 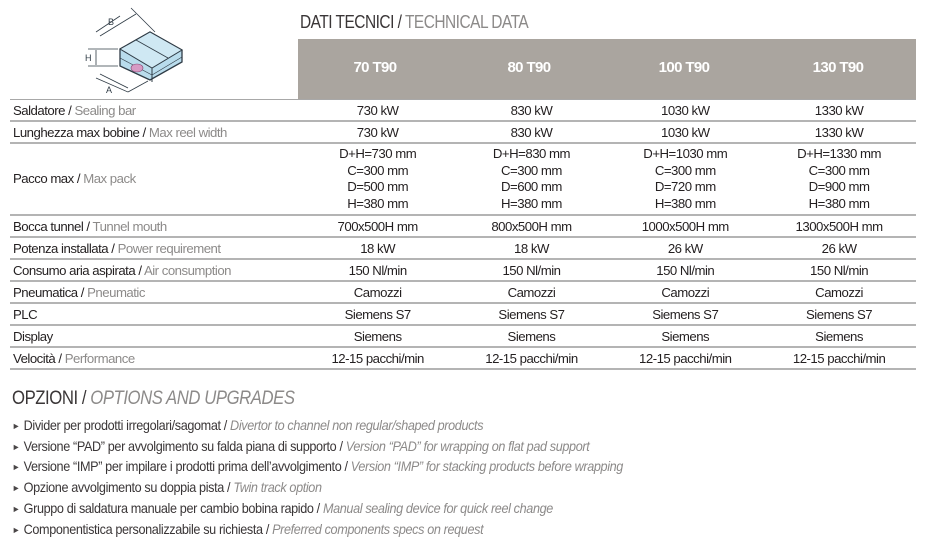 What do you see at coordinates (130, 226) in the screenshot?
I see `row-label-en: Tunnel mouth` at bounding box center [130, 226].